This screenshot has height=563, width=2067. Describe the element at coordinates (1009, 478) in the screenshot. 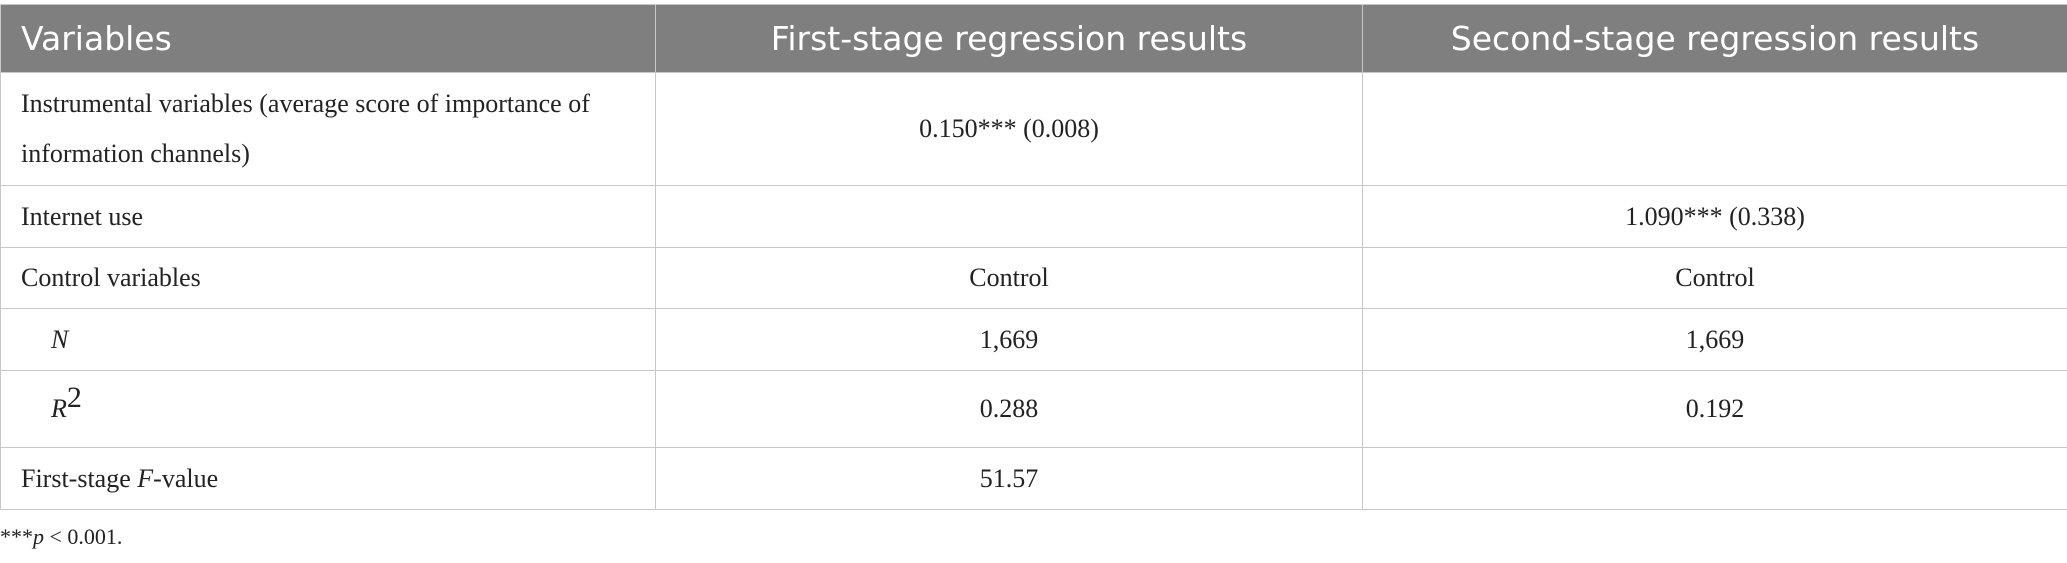

I see `table-cell: 51.57` at that location.